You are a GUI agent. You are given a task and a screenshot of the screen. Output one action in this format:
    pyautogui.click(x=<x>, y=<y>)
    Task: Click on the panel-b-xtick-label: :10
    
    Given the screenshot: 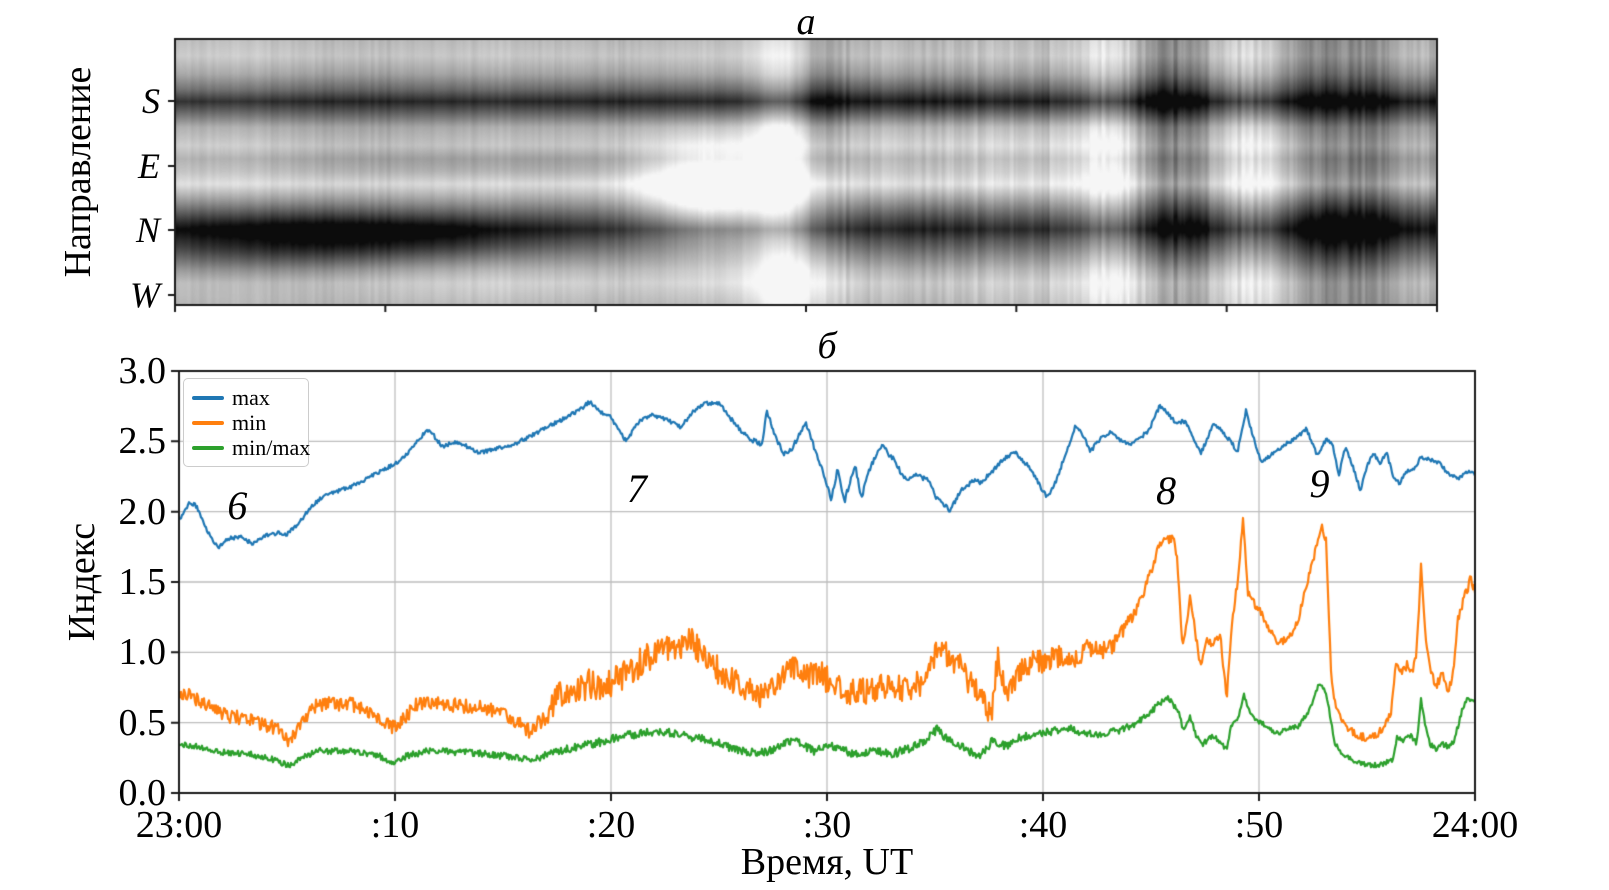 What is the action you would take?
    pyautogui.click(x=395, y=825)
    